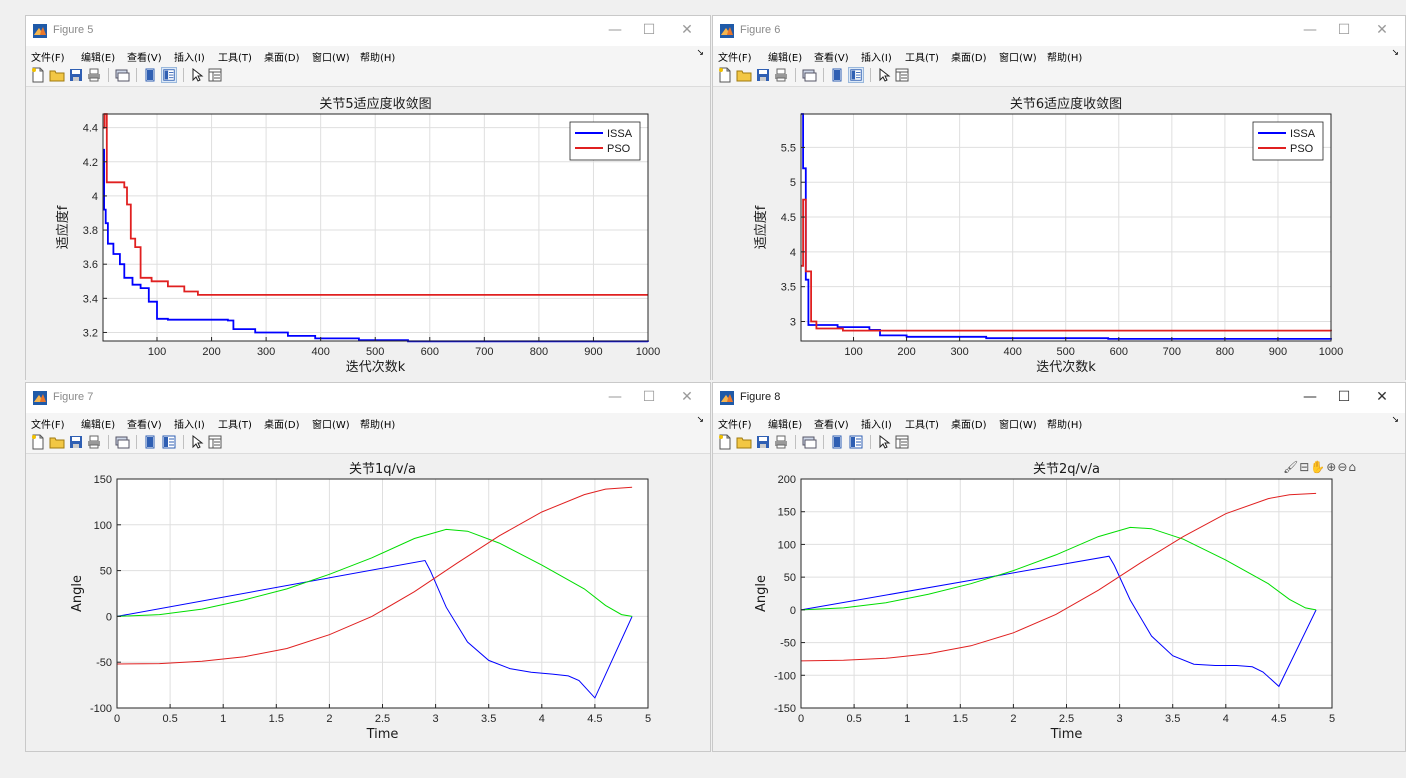 The height and width of the screenshot is (778, 1406). What do you see at coordinates (539, 352) in the screenshot?
I see `x-tick-label: 800` at bounding box center [539, 352].